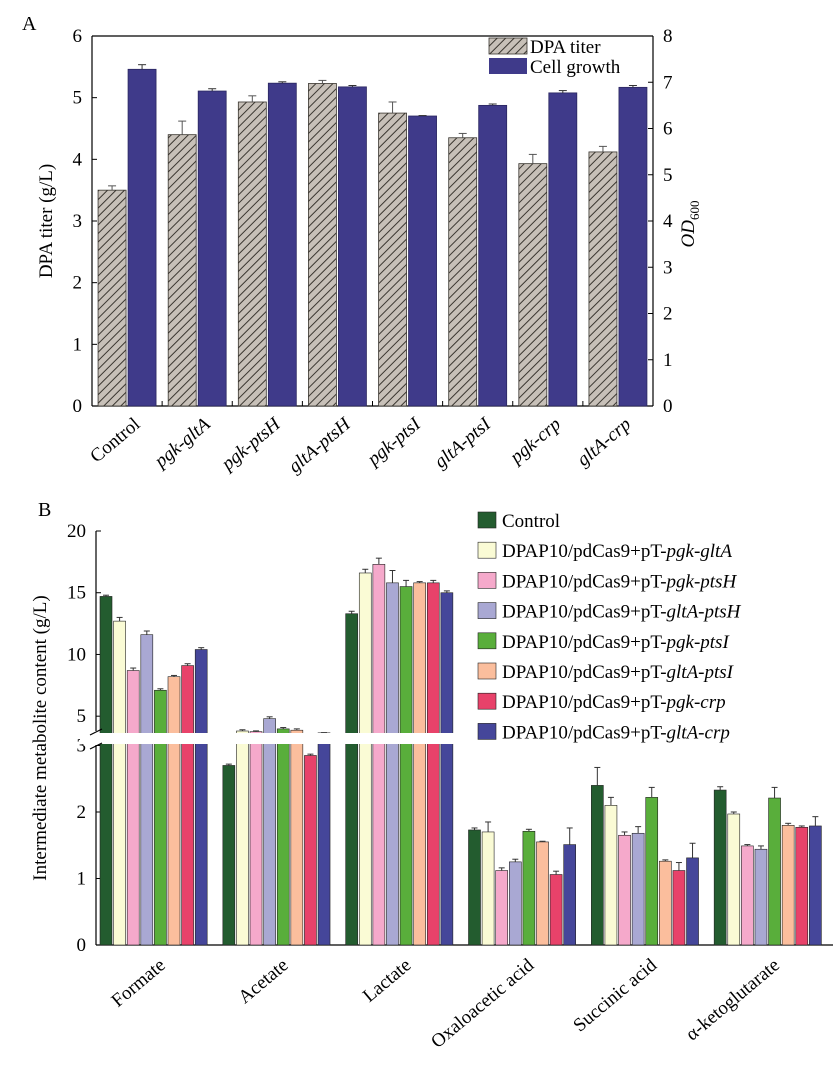 Image resolution: width=833 pixels, height=1076 pixels. Describe the element at coordinates (668, 36) in the screenshot. I see `panel-a-y2-tick-label: 8` at that location.